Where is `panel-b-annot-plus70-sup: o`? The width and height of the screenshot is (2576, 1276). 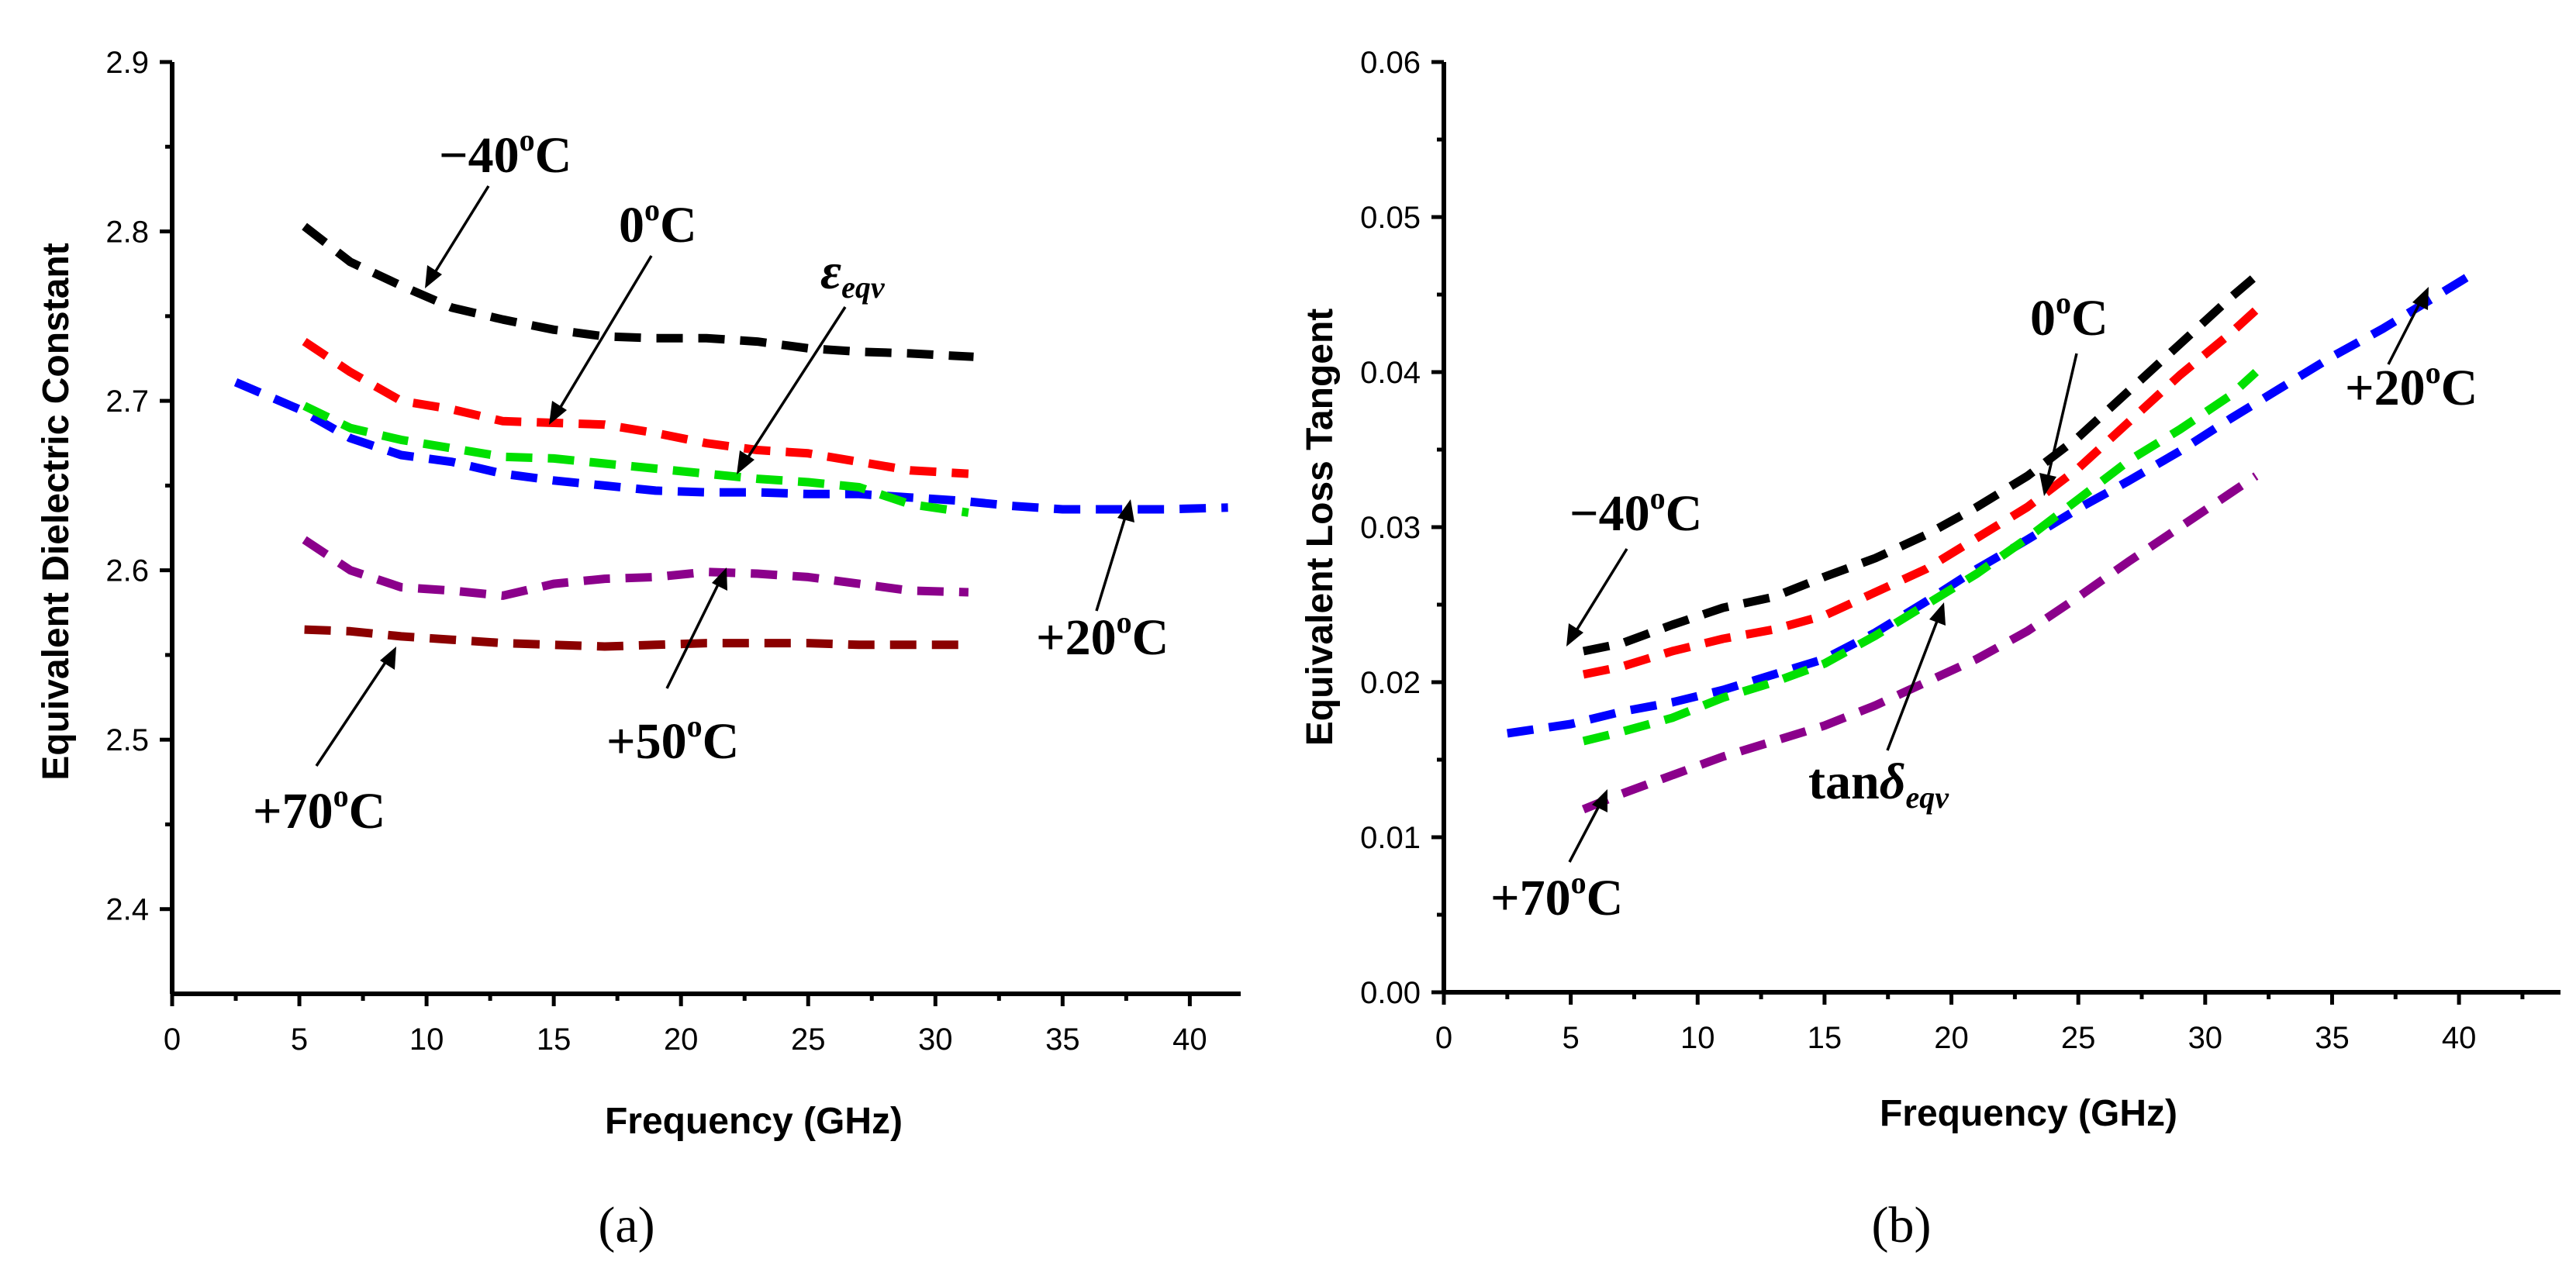 panel-b-annot-plus70-sup: o is located at coordinates (1579, 882).